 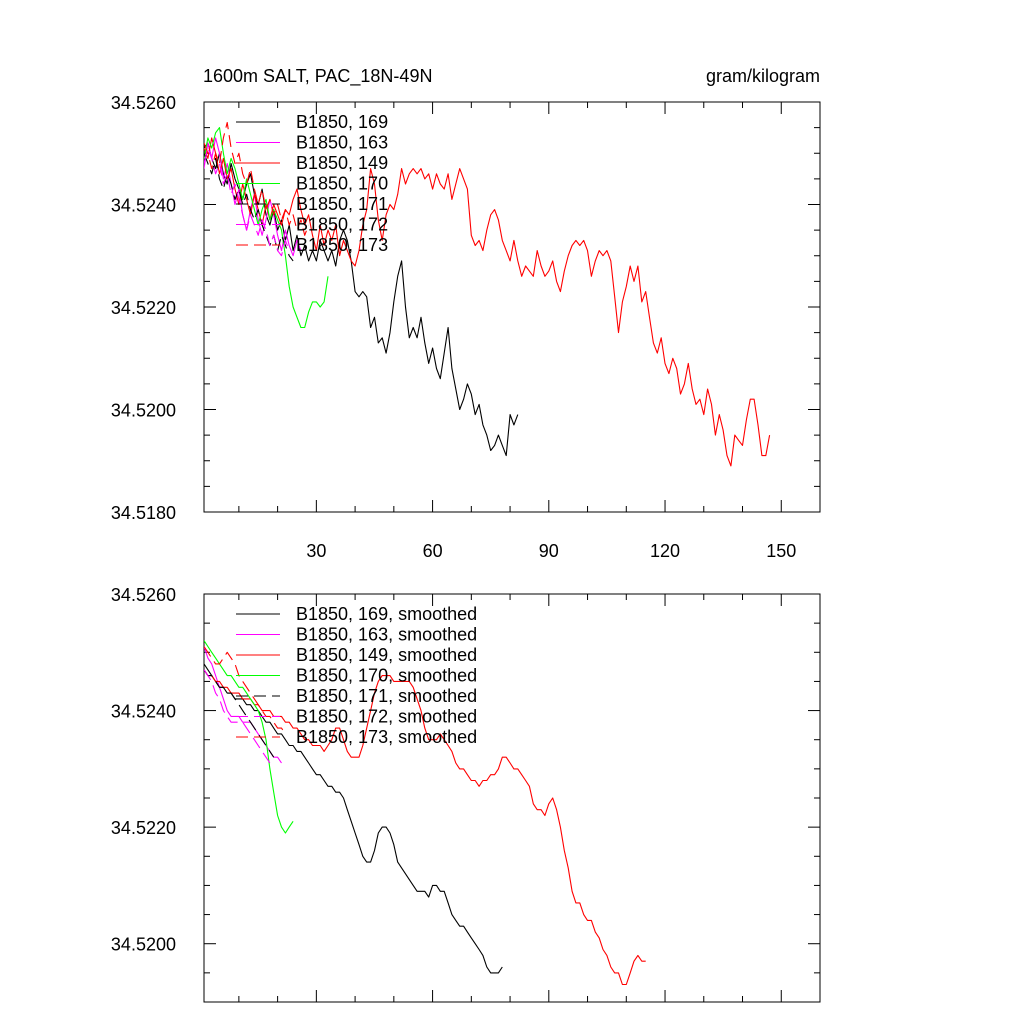 I want to click on legend-label: B1850, 172, so click(x=342, y=225).